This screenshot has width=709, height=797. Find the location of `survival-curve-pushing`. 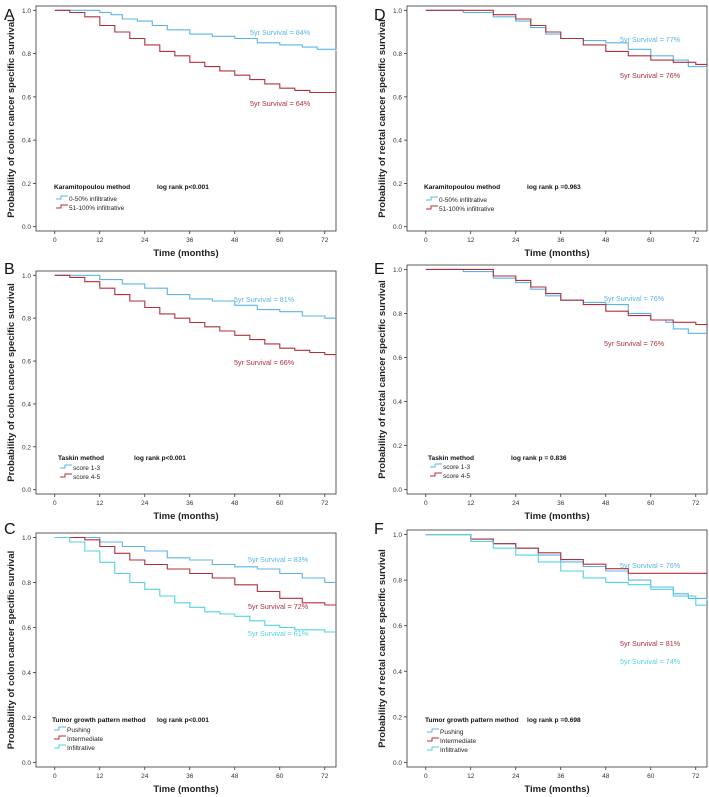

survival-curve-pushing is located at coordinates (195, 560).